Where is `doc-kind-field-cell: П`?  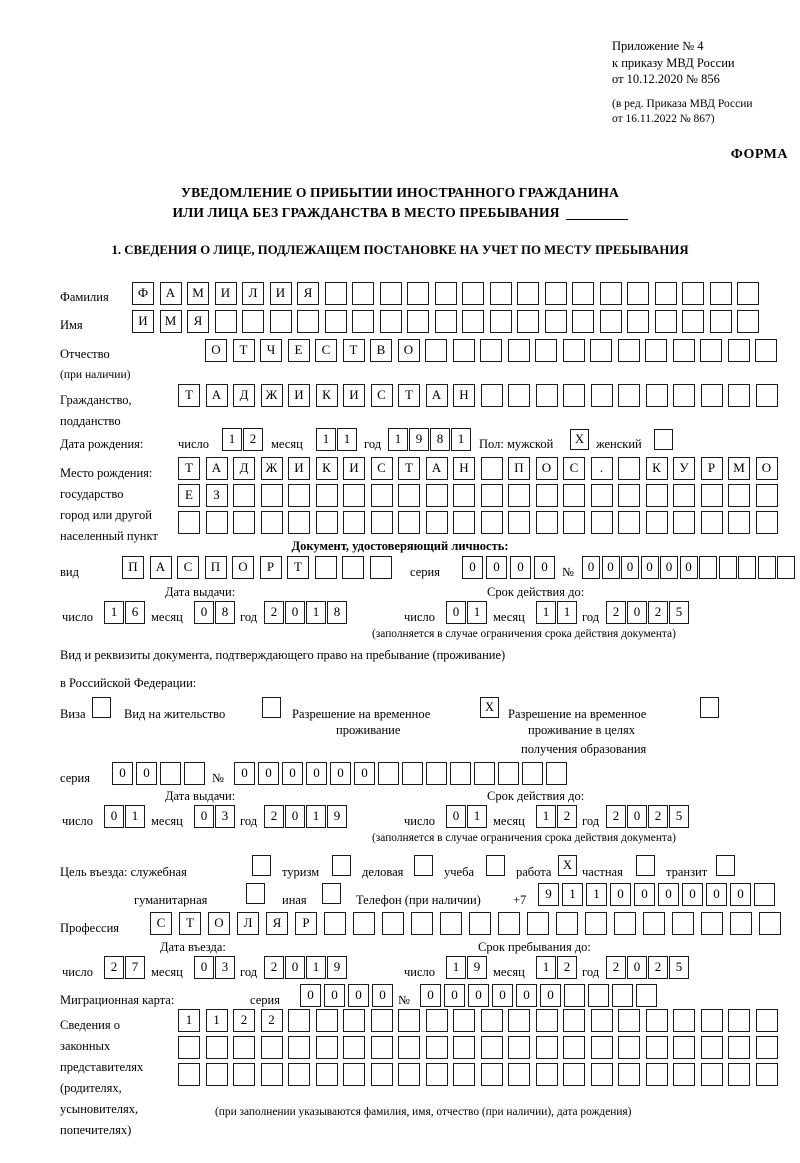 doc-kind-field-cell: П is located at coordinates (215, 567).